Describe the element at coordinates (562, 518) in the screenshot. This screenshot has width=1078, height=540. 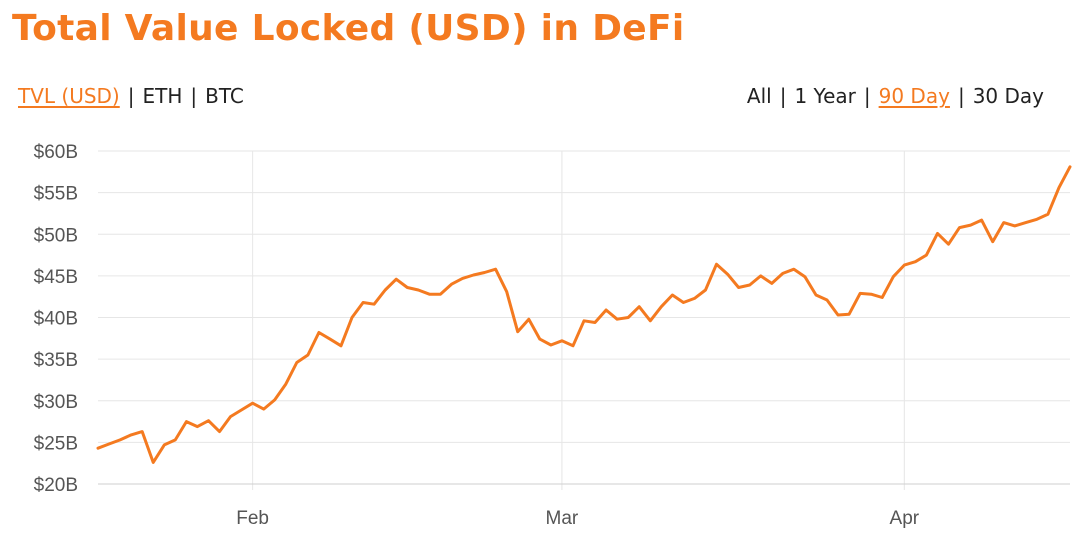
I see `x-tick-label: Mar` at that location.